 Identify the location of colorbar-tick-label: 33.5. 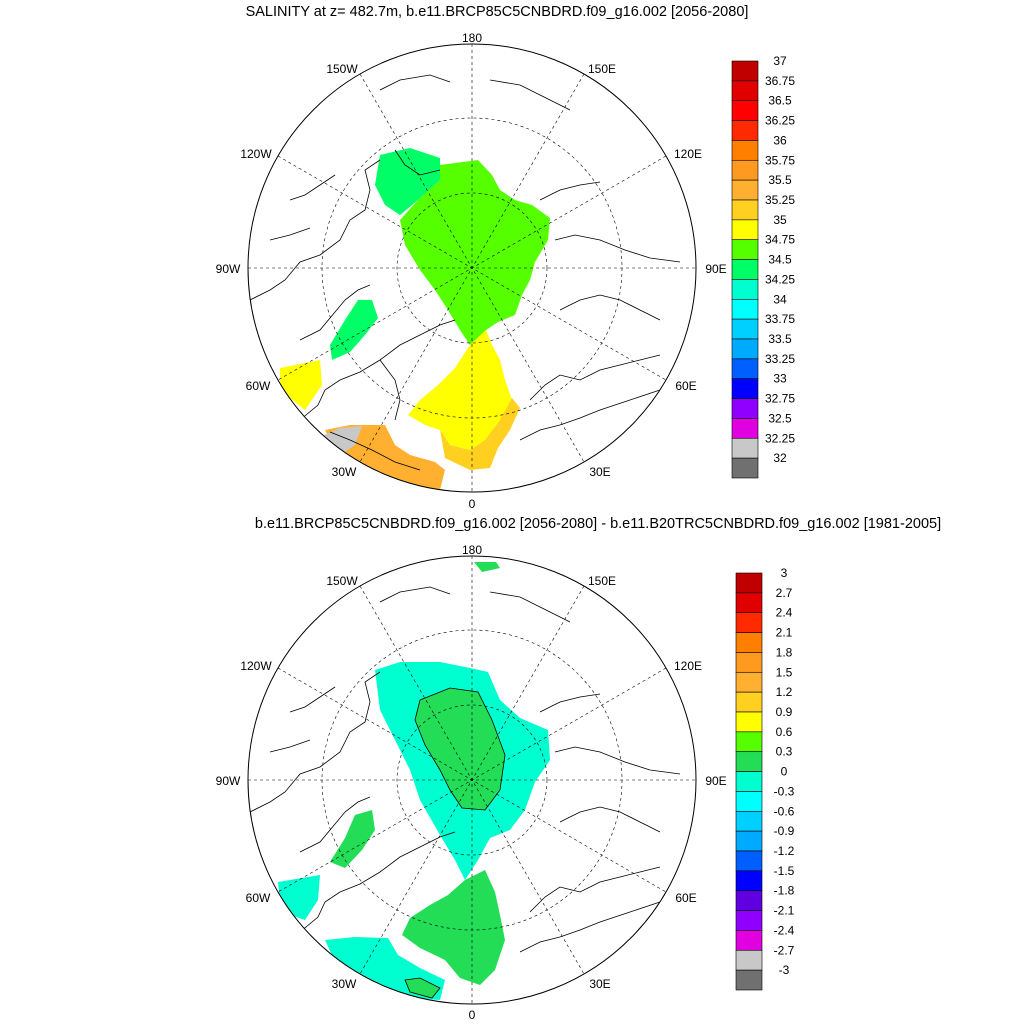
(780, 339).